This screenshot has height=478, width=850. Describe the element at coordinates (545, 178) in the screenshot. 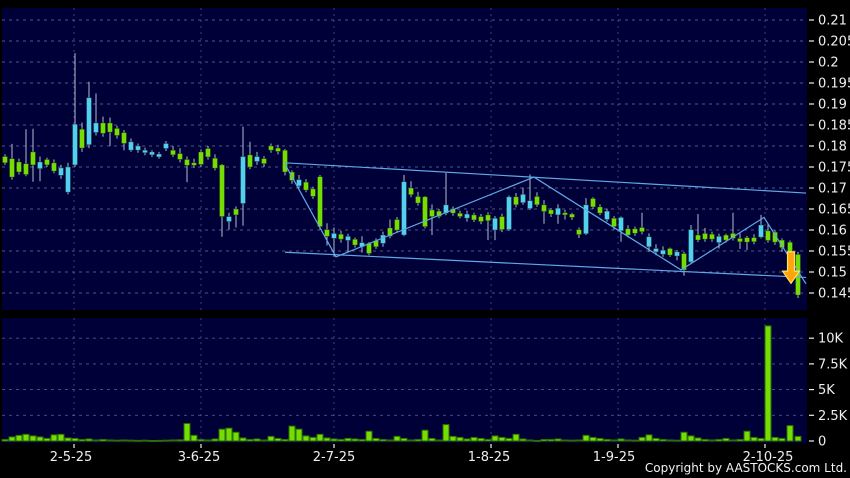

I see `upper-resistance-trendline` at that location.